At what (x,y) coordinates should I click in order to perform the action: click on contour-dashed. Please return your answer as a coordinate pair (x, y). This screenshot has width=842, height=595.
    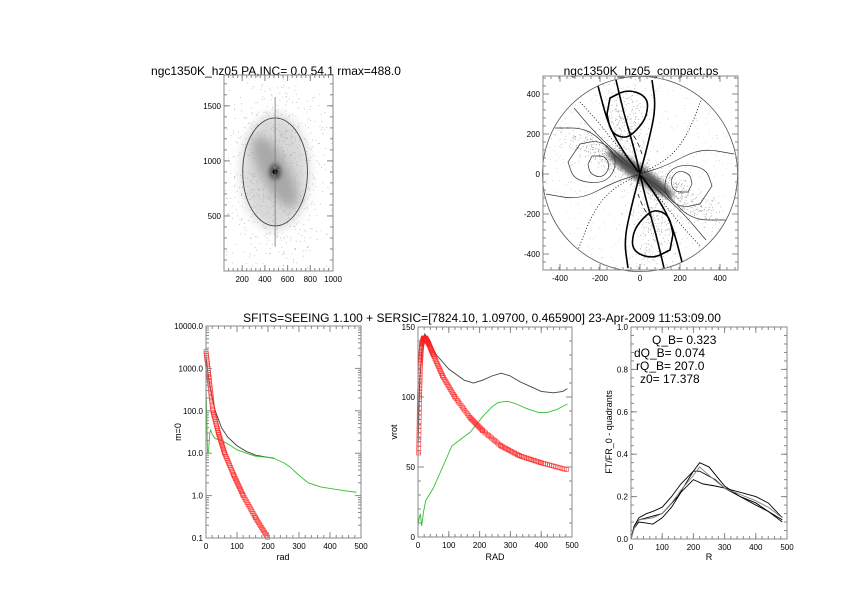
    Looking at the image, I should click on (635, 142).